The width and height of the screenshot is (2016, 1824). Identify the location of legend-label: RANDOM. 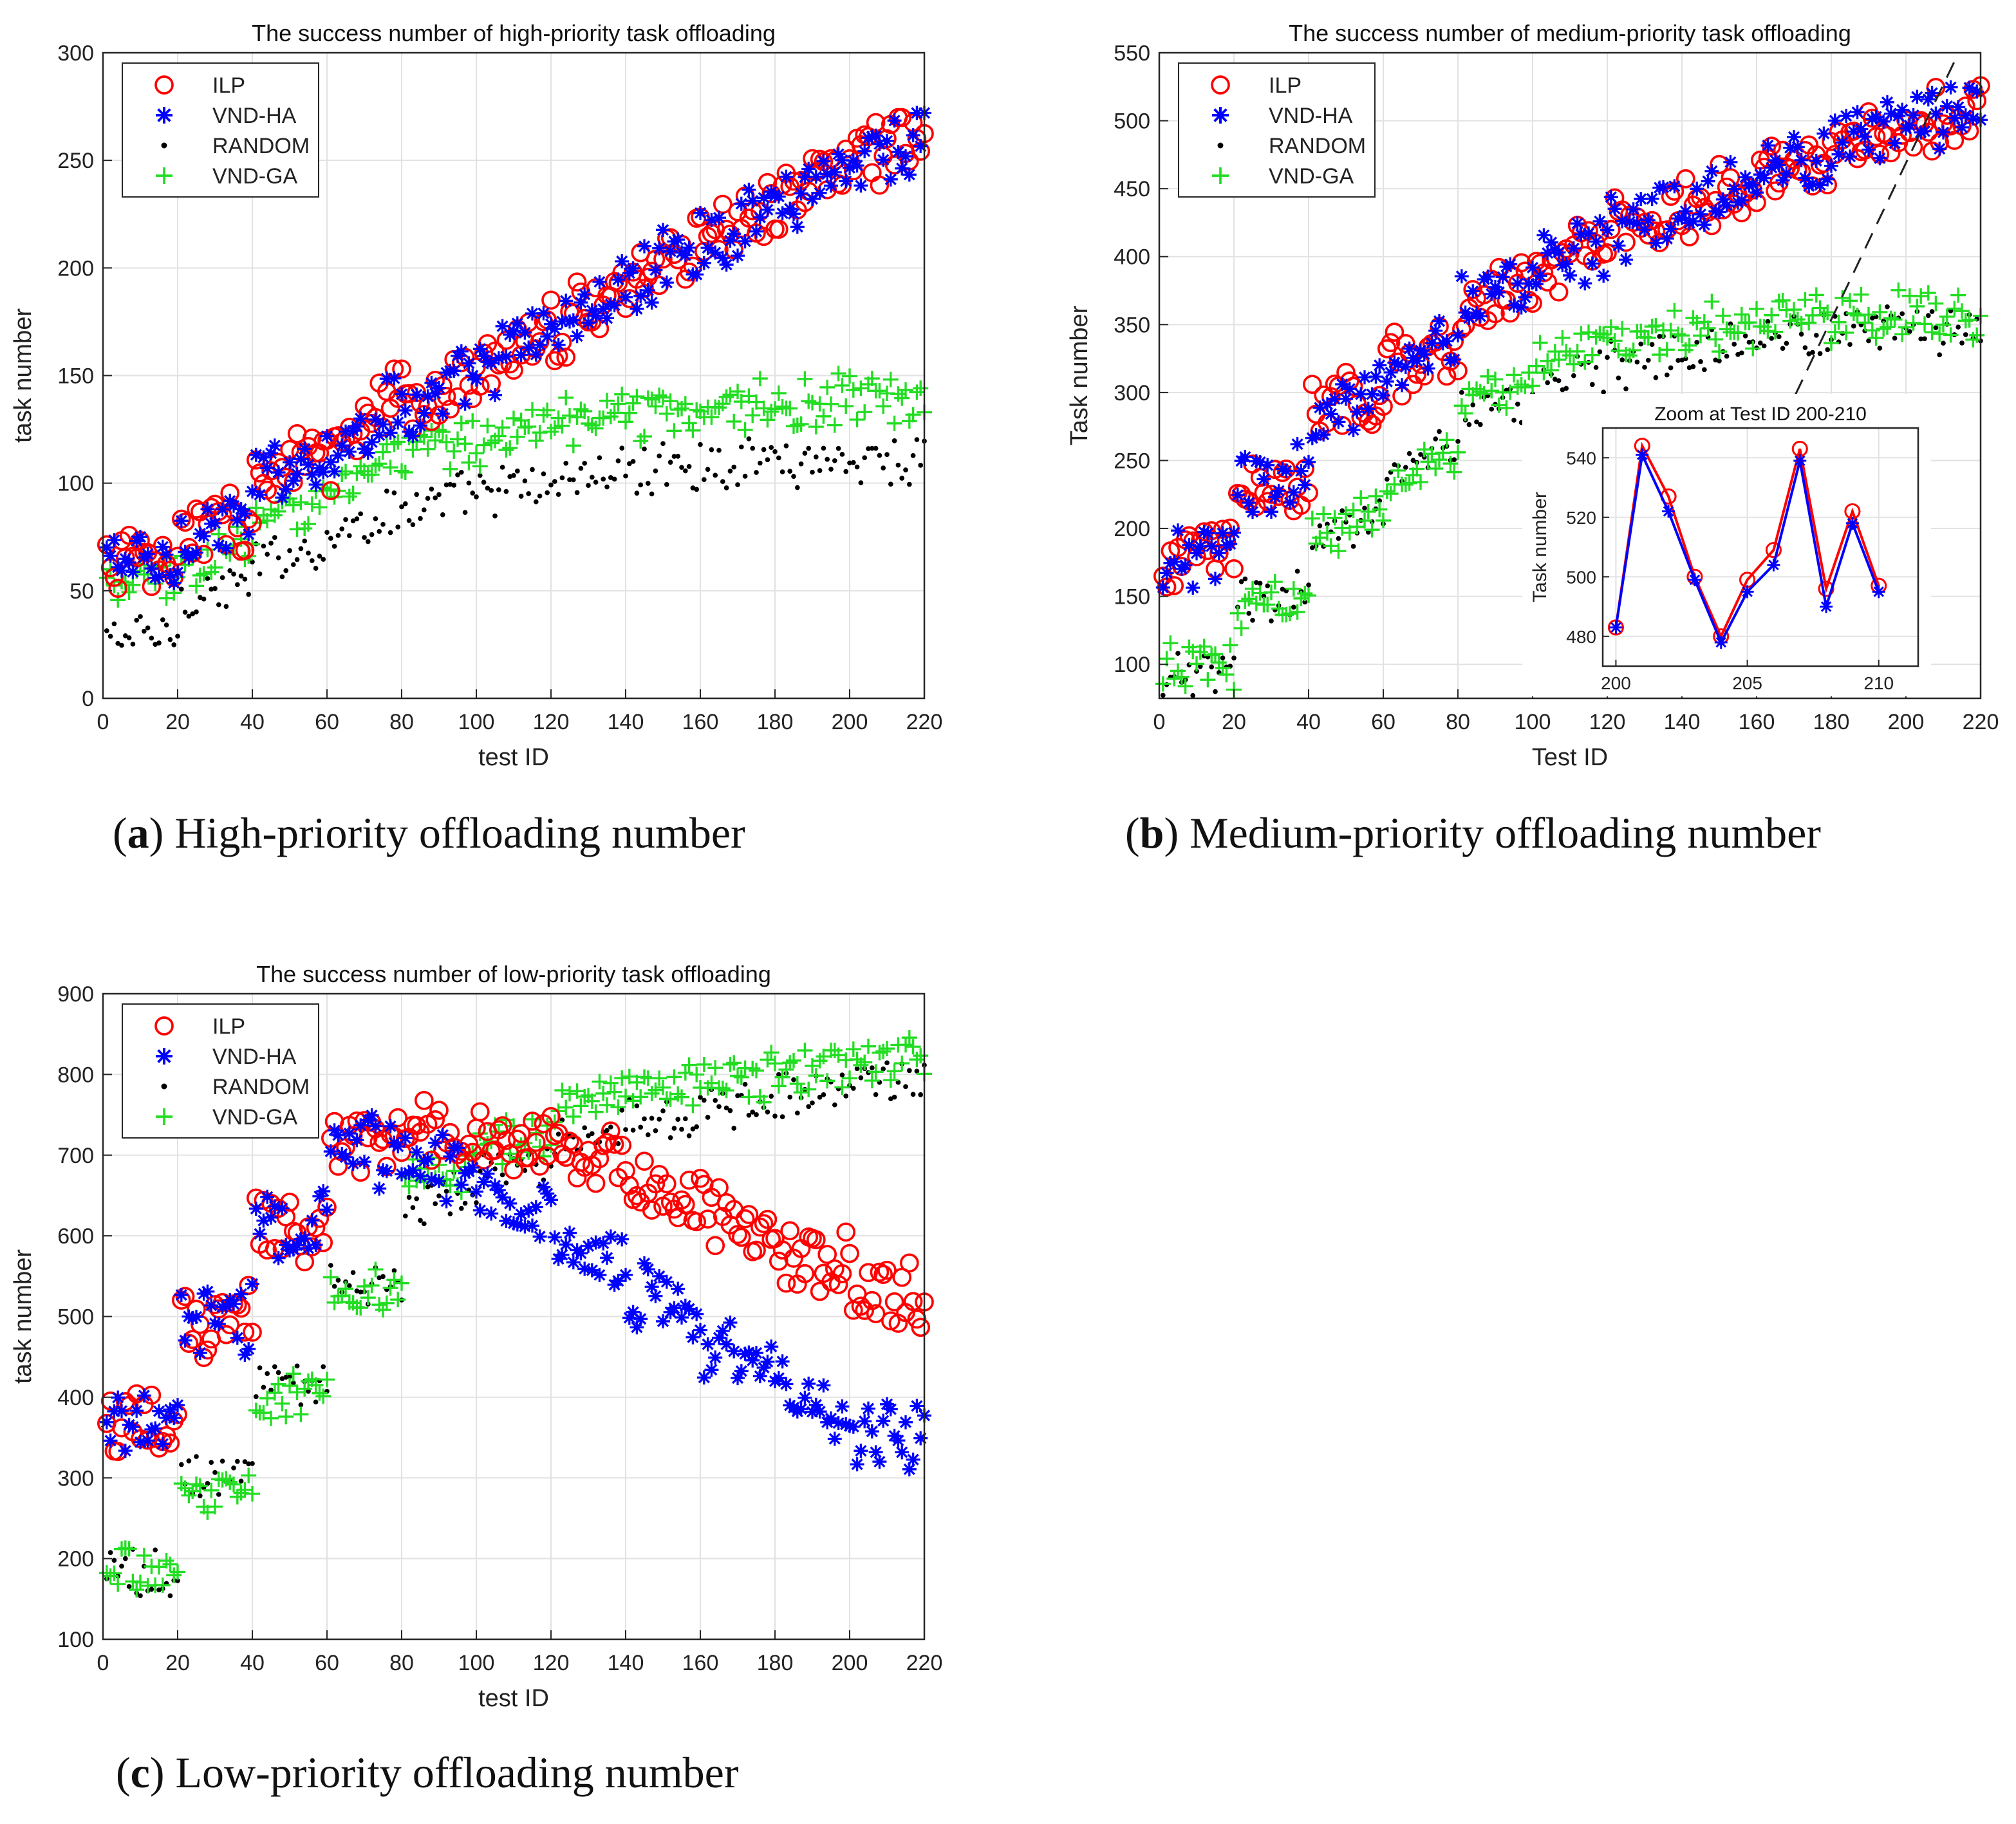
(261, 146).